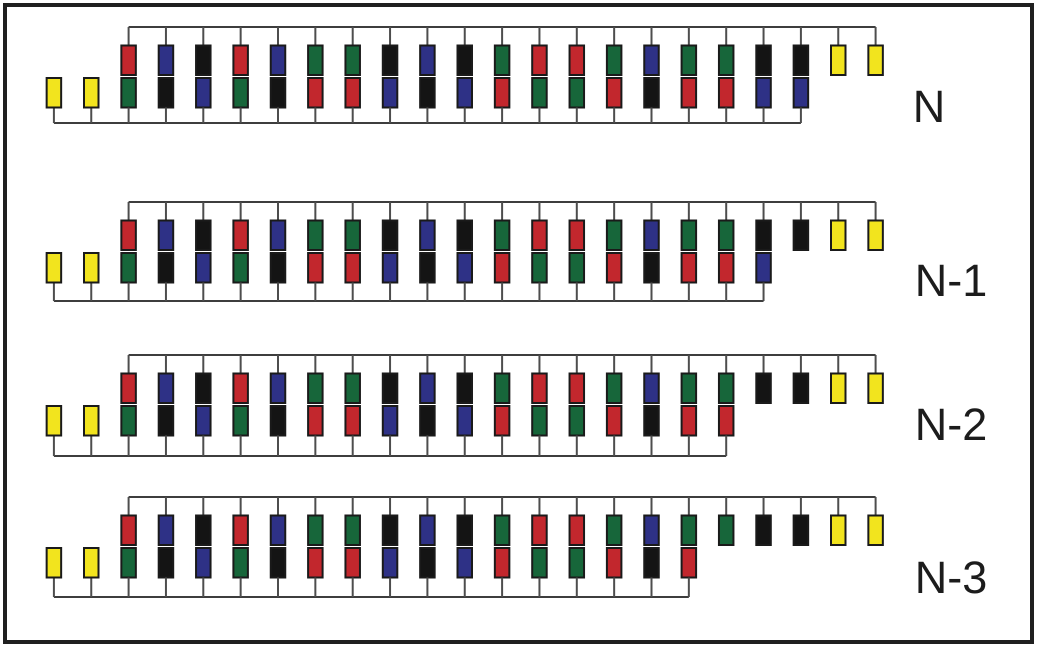  What do you see at coordinates (516, 405) in the screenshot?
I see `row-n-2: N-2` at bounding box center [516, 405].